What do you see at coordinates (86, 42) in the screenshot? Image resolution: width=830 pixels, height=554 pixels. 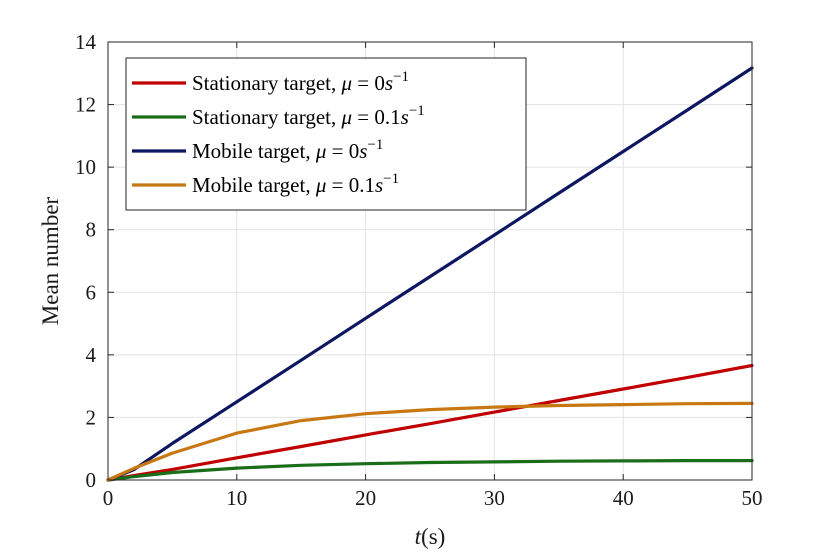 I see `y-tick-label: 14` at bounding box center [86, 42].